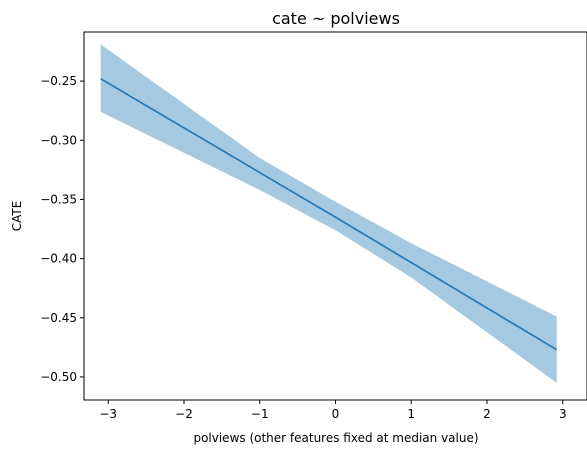 The width and height of the screenshot is (587, 455). What do you see at coordinates (563, 414) in the screenshot?
I see `x-tick-label: 3` at bounding box center [563, 414].